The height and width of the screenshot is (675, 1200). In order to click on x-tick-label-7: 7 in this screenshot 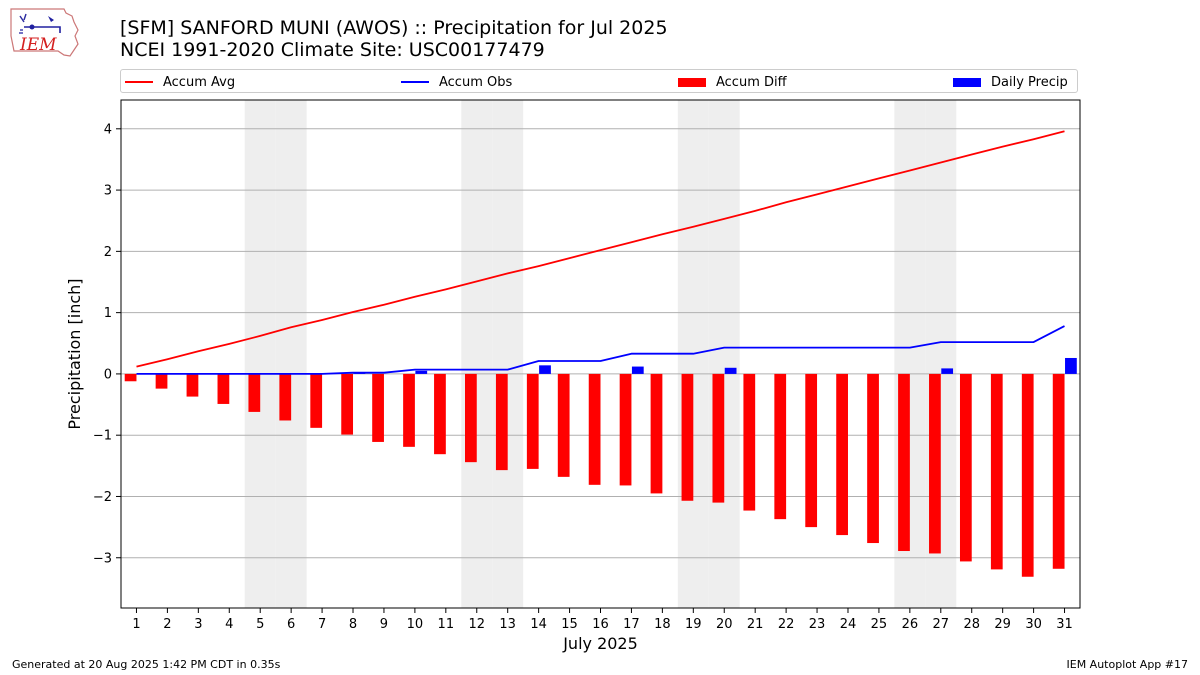, I will do `click(322, 624)`.